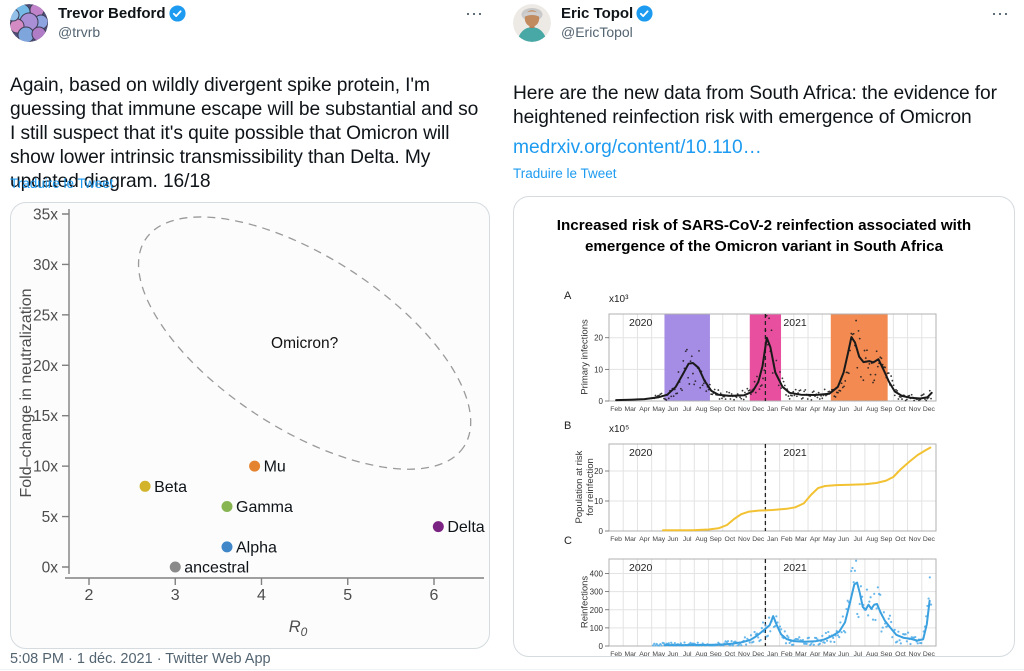 The width and height of the screenshot is (1024, 671). Describe the element at coordinates (177, 13) in the screenshot. I see `verified-badge-icon` at that location.